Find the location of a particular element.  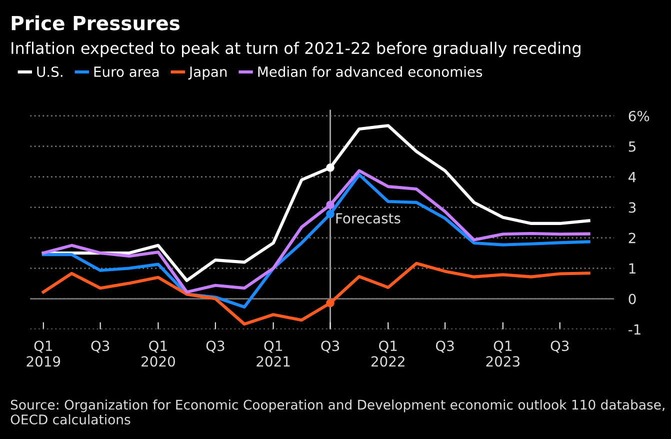

chart-title: Price Pressures is located at coordinates (96, 22).